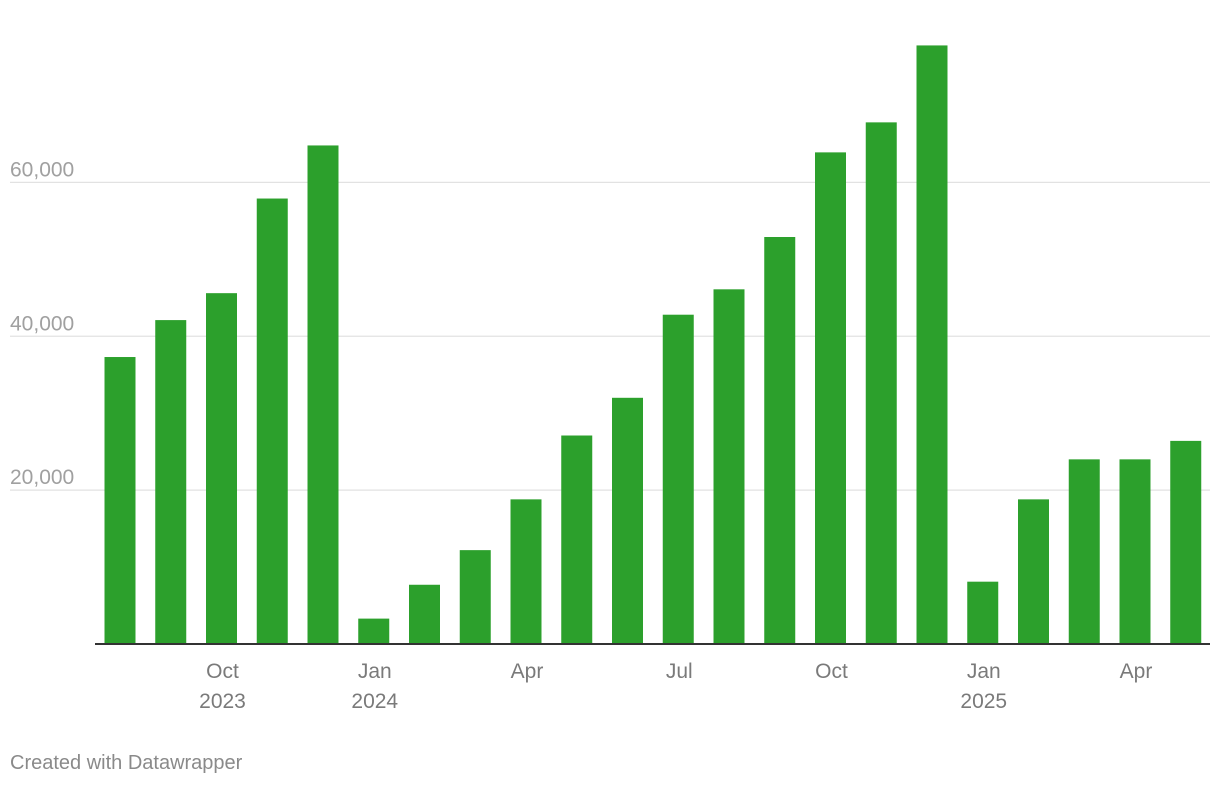  I want to click on credit-text: Created with Datawrapper, so click(126, 763).